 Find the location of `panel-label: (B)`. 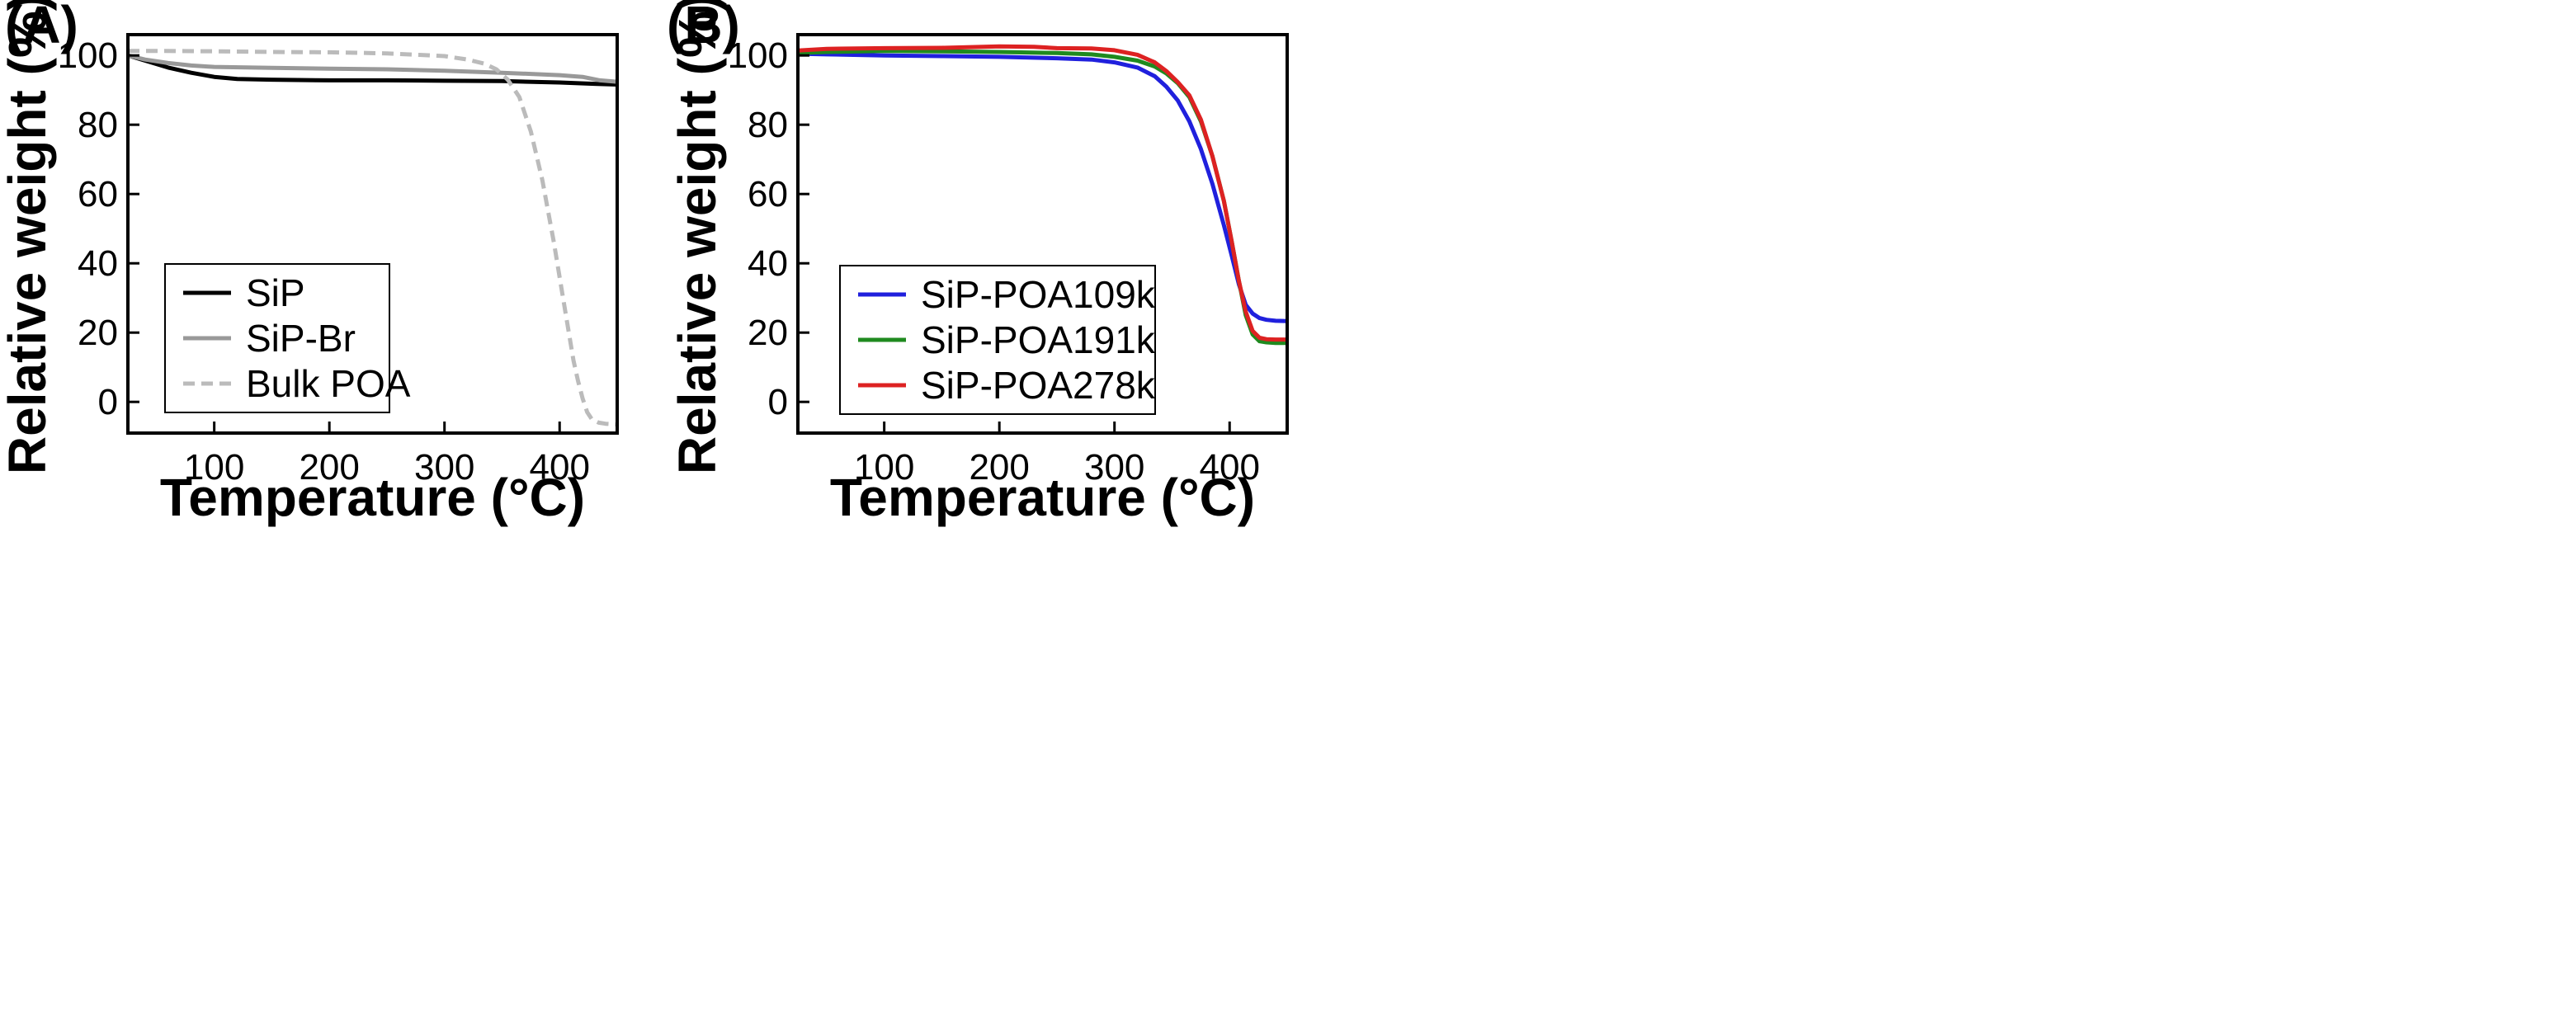

panel-label: (B) is located at coordinates (703, 27).